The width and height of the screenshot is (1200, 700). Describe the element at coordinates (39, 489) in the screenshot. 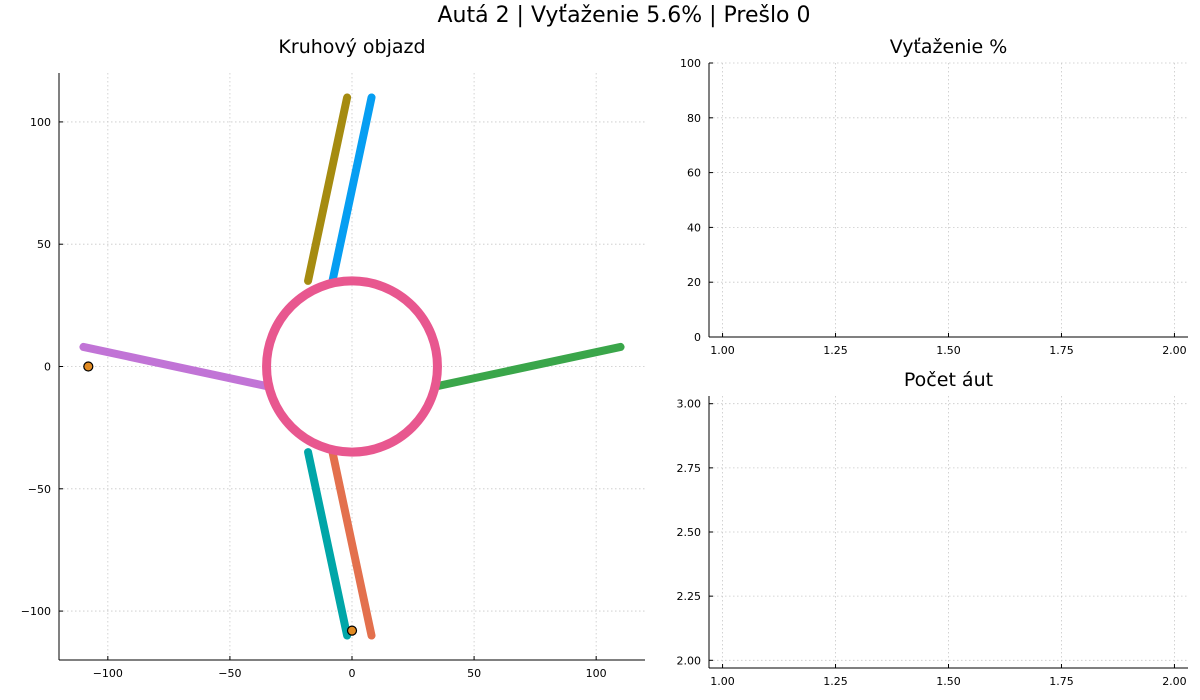

I see `roundabout-y-tick-label: −50` at that location.